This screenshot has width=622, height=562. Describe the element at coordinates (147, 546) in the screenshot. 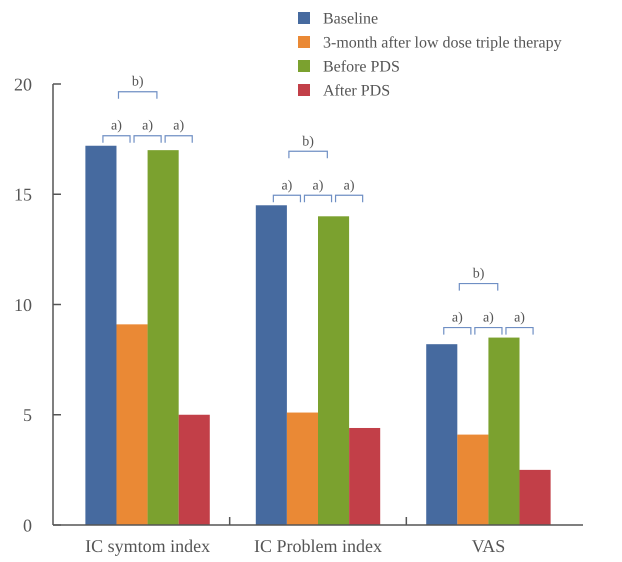

I see `x-tick-label: IC symtom index` at that location.